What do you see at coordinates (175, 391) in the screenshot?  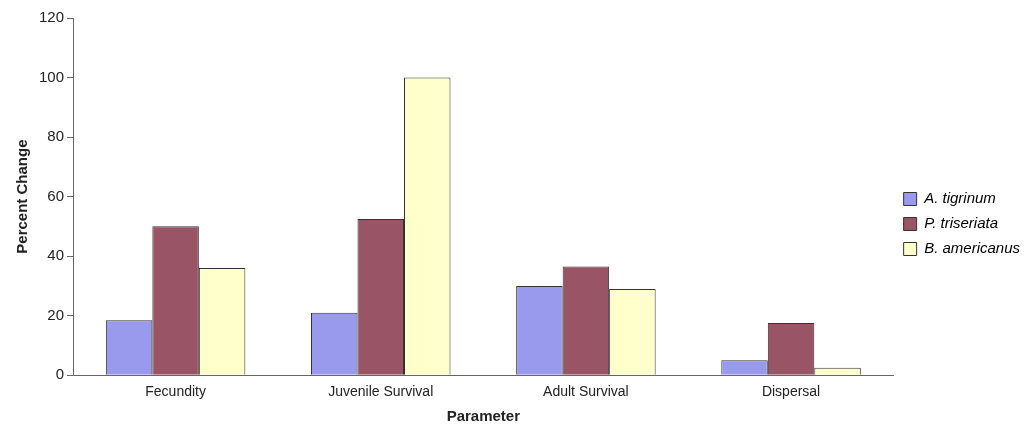 I see `x-tick-label: Fecundity` at bounding box center [175, 391].